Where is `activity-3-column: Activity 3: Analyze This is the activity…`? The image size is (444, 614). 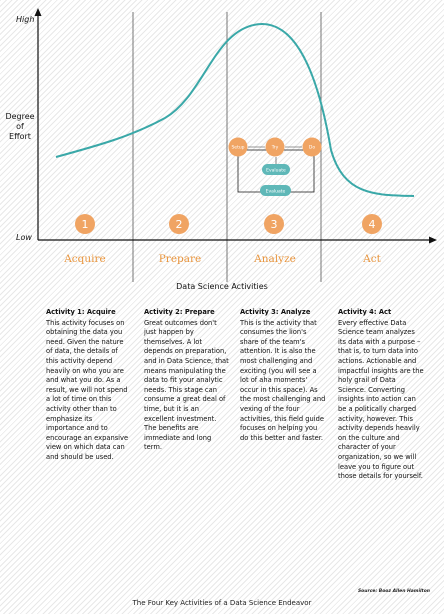 activity-3-column: Activity 3: Analyze This is the activity… is located at coordinates (283, 375).